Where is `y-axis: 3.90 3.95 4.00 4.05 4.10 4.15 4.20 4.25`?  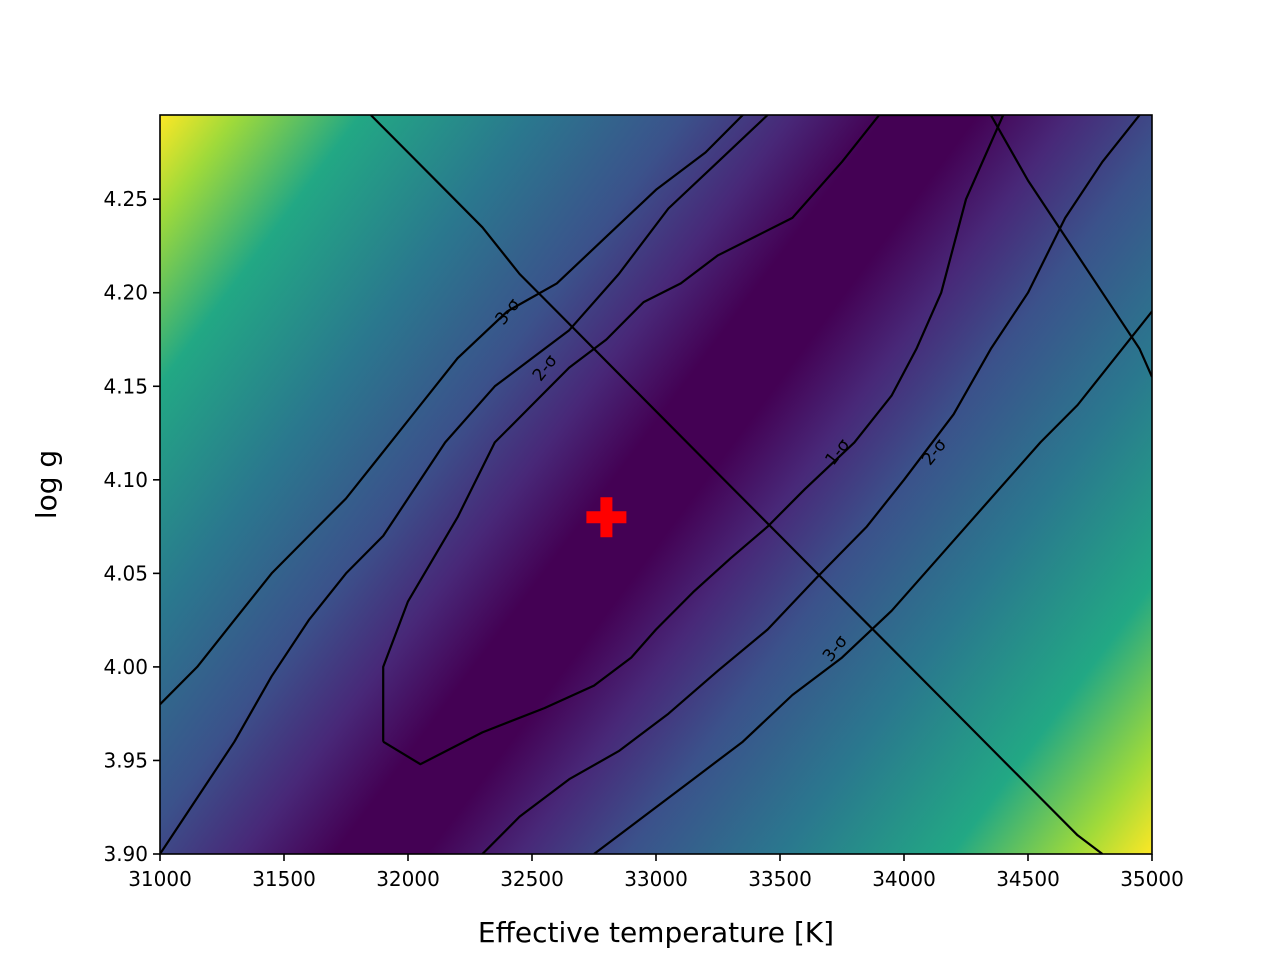
y-axis: 3.90 3.95 4.00 4.05 4.10 4.15 4.20 4.25 is located at coordinates (131, 526).